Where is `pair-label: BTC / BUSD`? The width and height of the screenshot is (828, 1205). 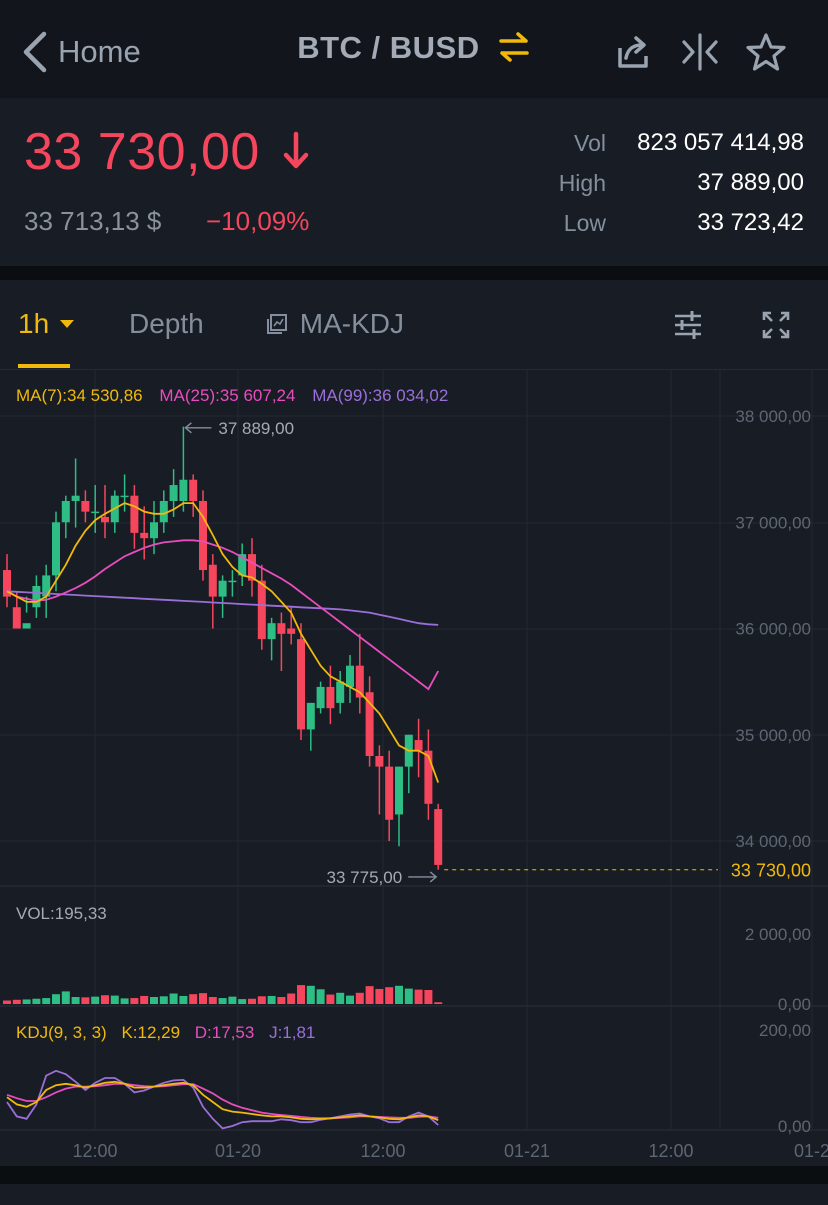 pair-label: BTC / BUSD is located at coordinates (388, 47).